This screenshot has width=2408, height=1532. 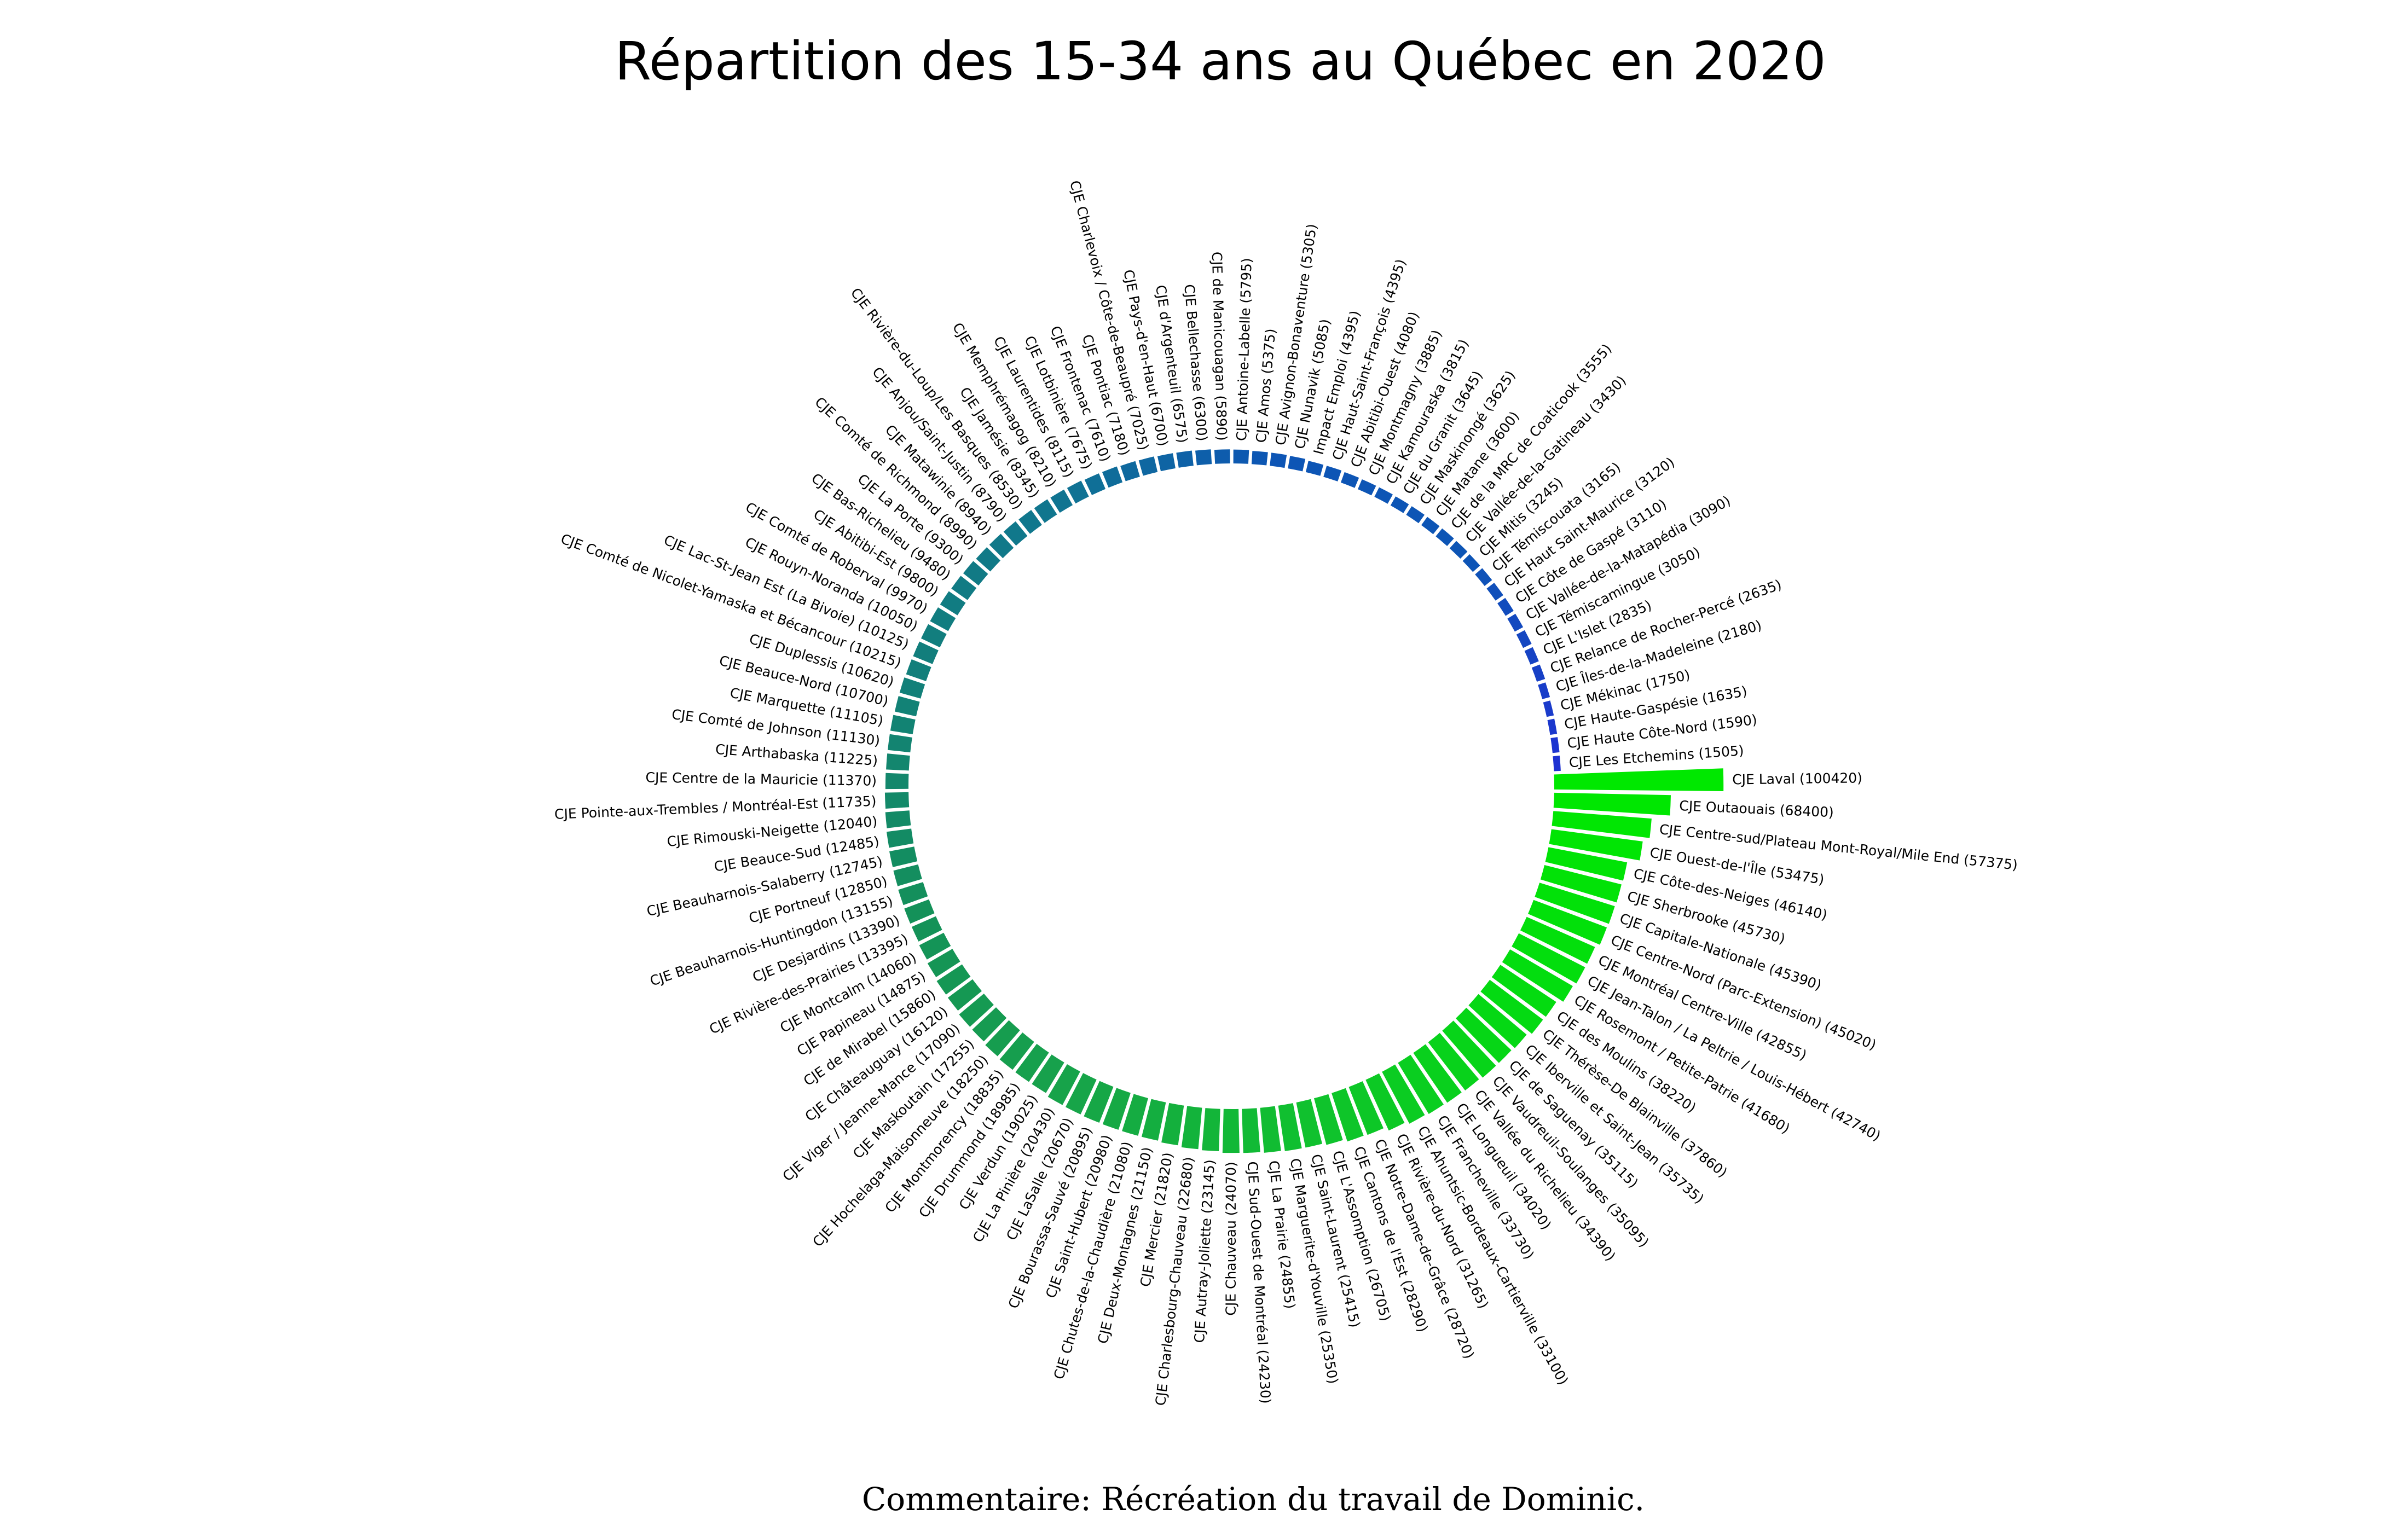 I want to click on bar-label: CJE Autray-Joliette (23145), so click(x=1204, y=1251).